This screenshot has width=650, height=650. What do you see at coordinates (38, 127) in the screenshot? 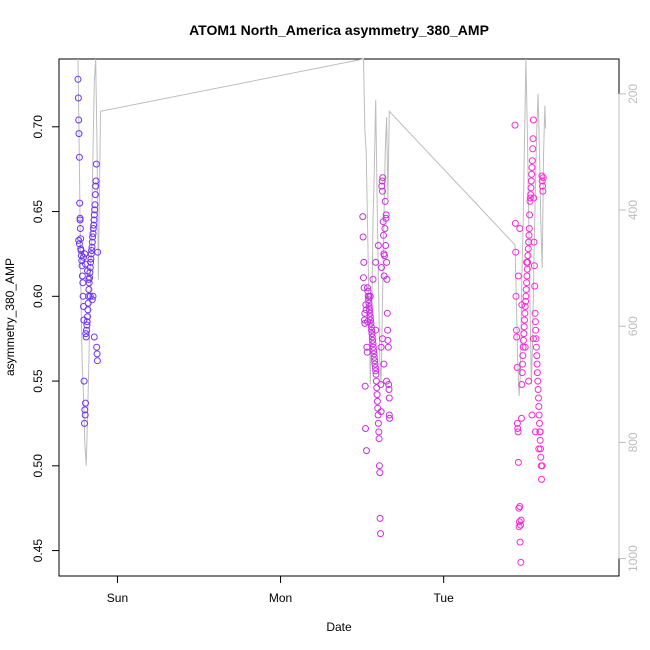
I see `y-tick-label: 0.70` at bounding box center [38, 127].